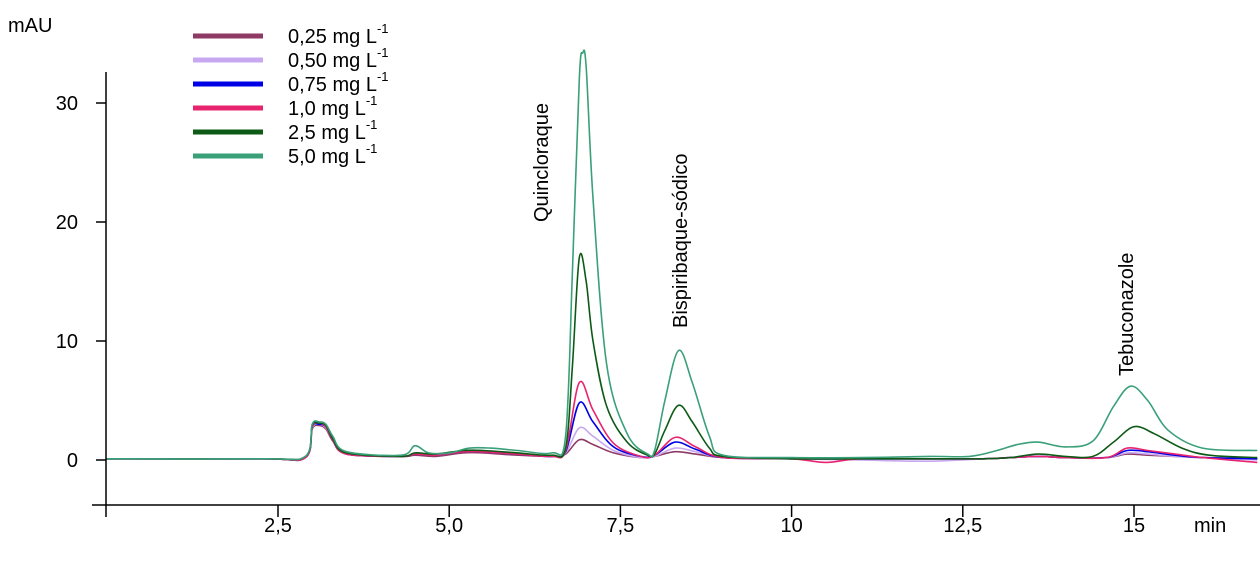  Describe the element at coordinates (67, 223) in the screenshot. I see `y-tick-label: 20` at that location.